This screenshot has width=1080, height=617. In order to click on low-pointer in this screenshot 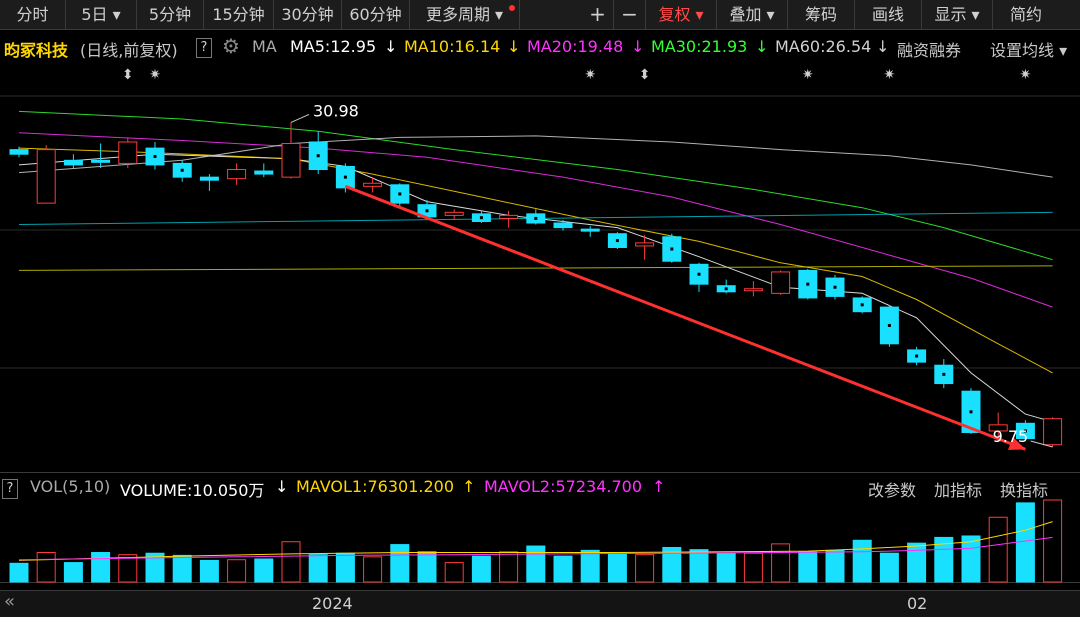, I will do `click(1041, 444)`.